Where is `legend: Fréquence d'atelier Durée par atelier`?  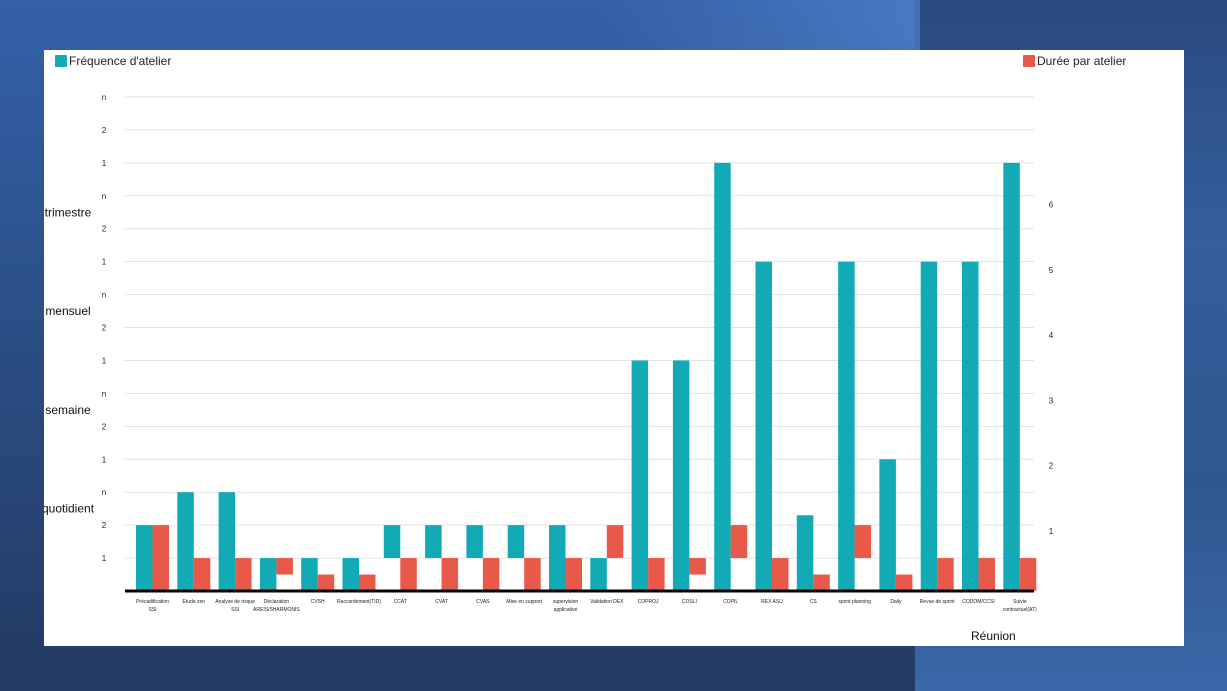
legend: Fréquence d'atelier Durée par atelier is located at coordinates (590, 61).